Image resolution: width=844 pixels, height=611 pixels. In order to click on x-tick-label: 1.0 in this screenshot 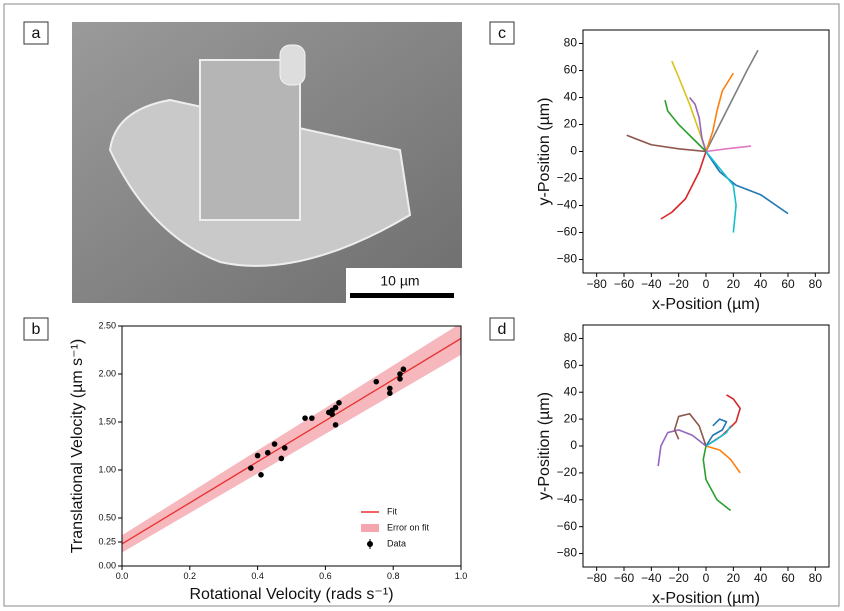, I will do `click(461, 576)`.